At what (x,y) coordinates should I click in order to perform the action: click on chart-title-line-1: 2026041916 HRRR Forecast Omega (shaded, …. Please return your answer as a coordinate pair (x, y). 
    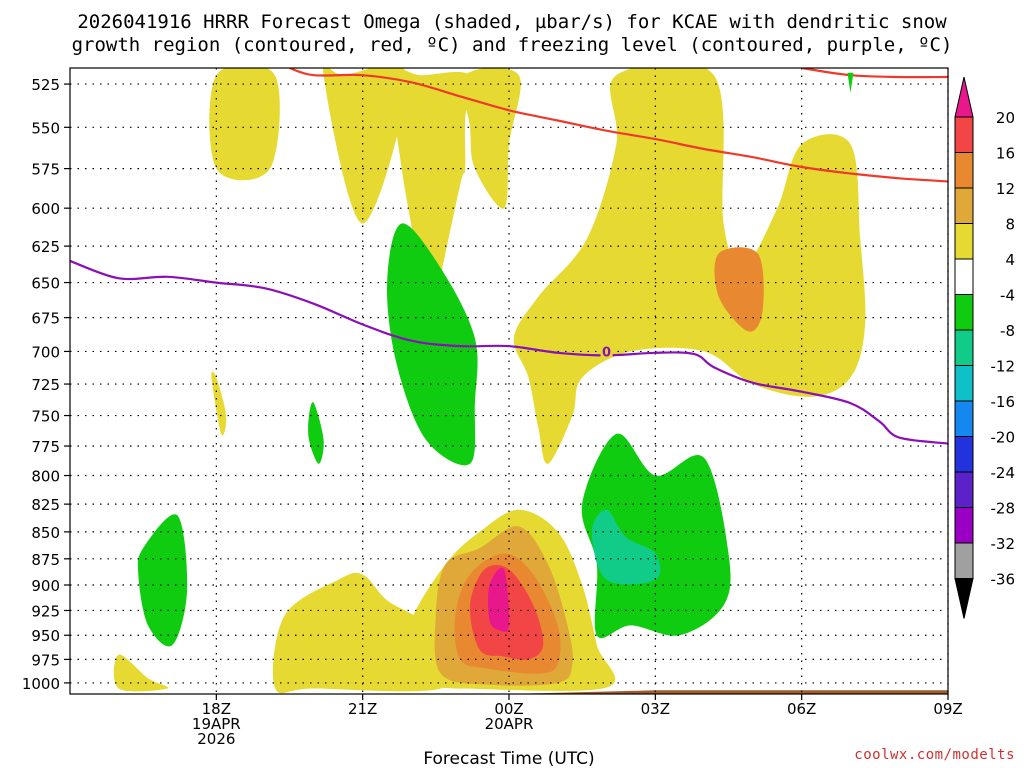
    Looking at the image, I should click on (512, 22).